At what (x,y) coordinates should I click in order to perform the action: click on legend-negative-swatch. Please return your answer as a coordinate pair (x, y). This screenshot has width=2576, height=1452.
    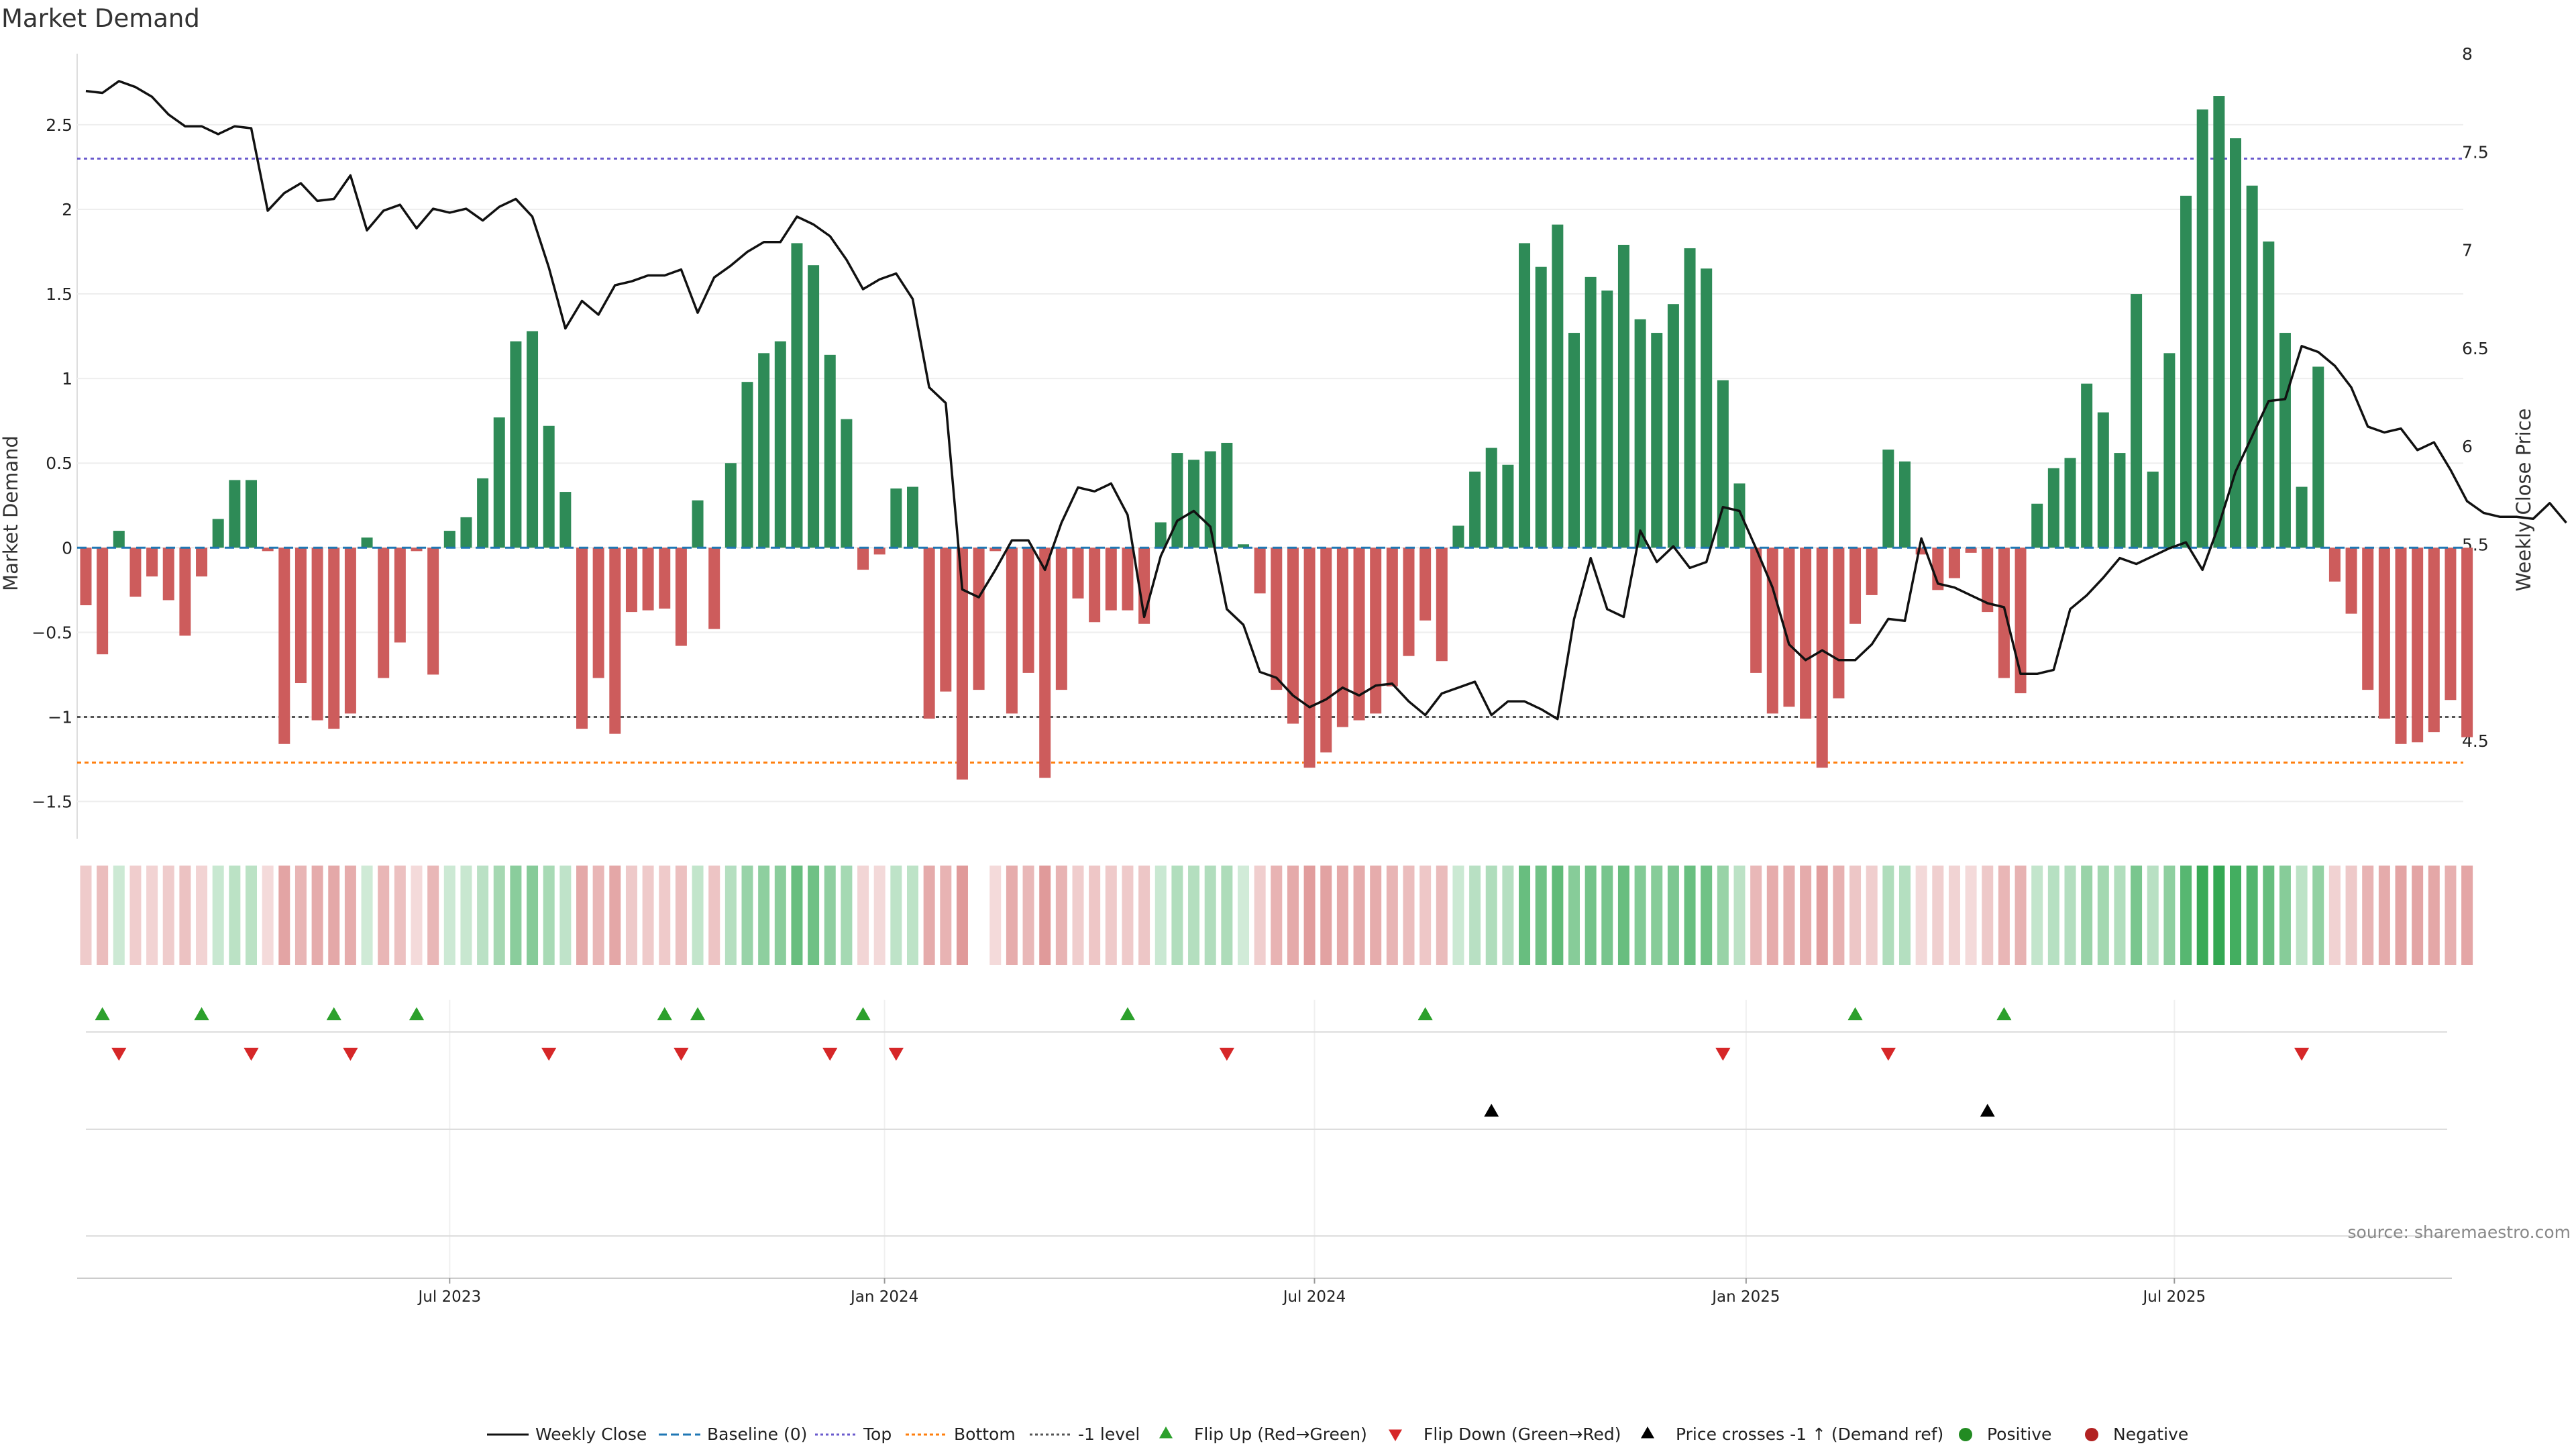
    Looking at the image, I should click on (2091, 1435).